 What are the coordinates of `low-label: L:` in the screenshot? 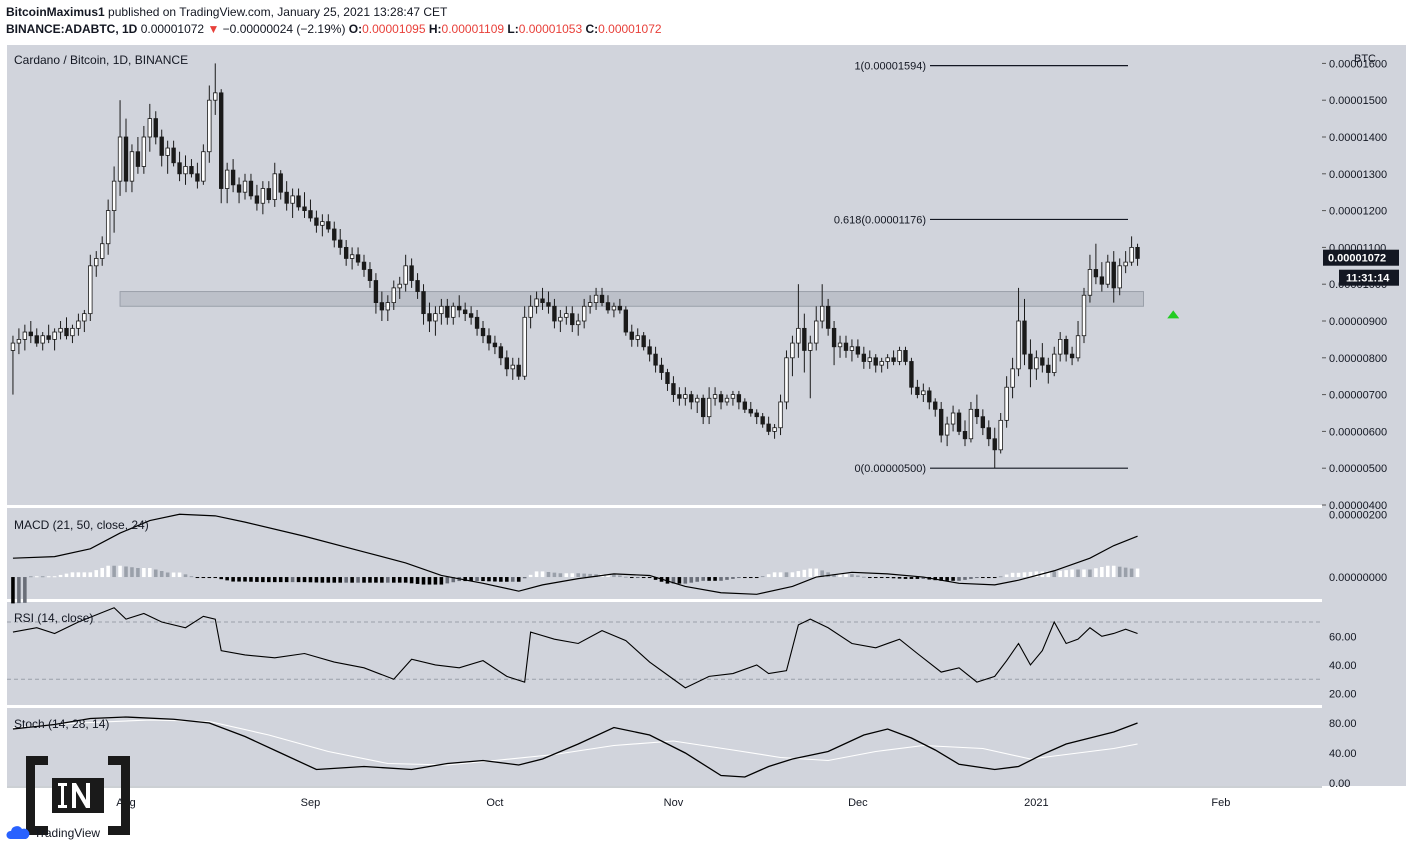 It's located at (513, 29).